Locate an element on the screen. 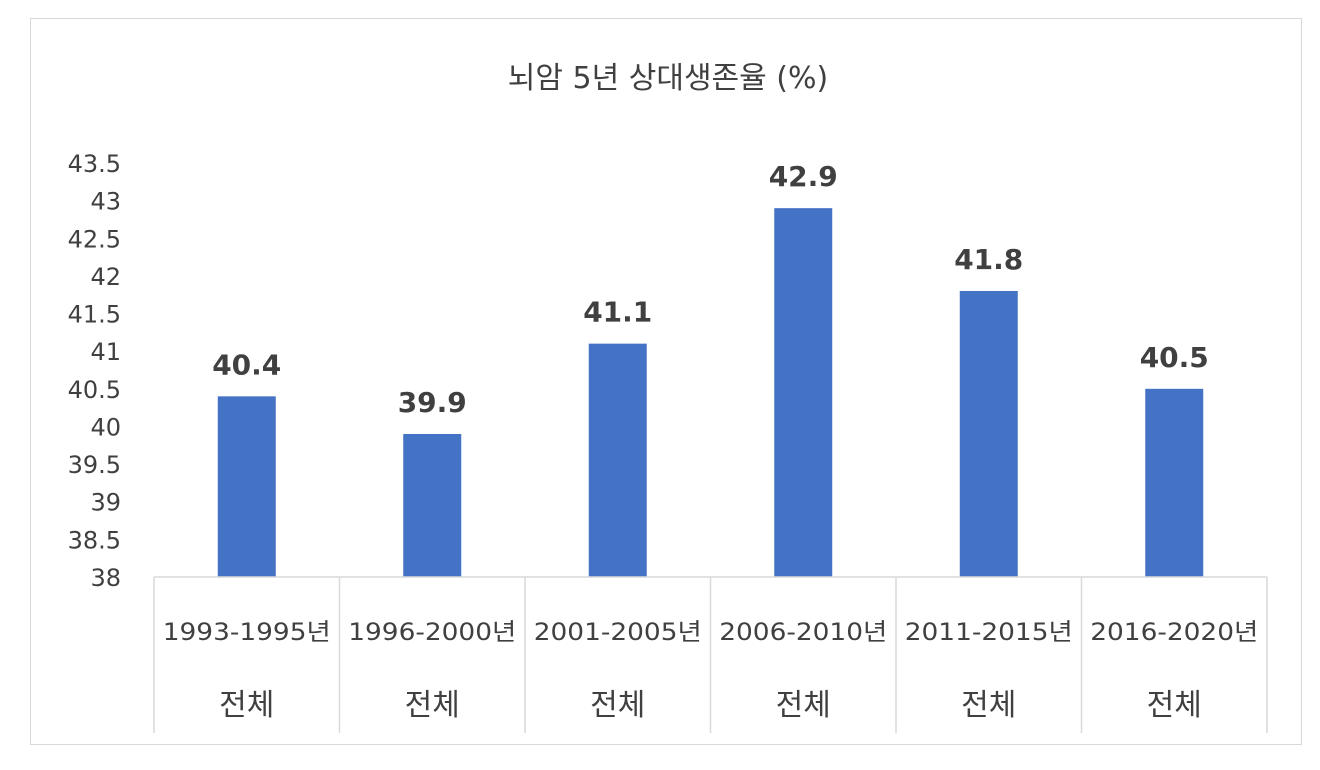 The image size is (1320, 770). y-tick-label: 41 is located at coordinates (105, 352).